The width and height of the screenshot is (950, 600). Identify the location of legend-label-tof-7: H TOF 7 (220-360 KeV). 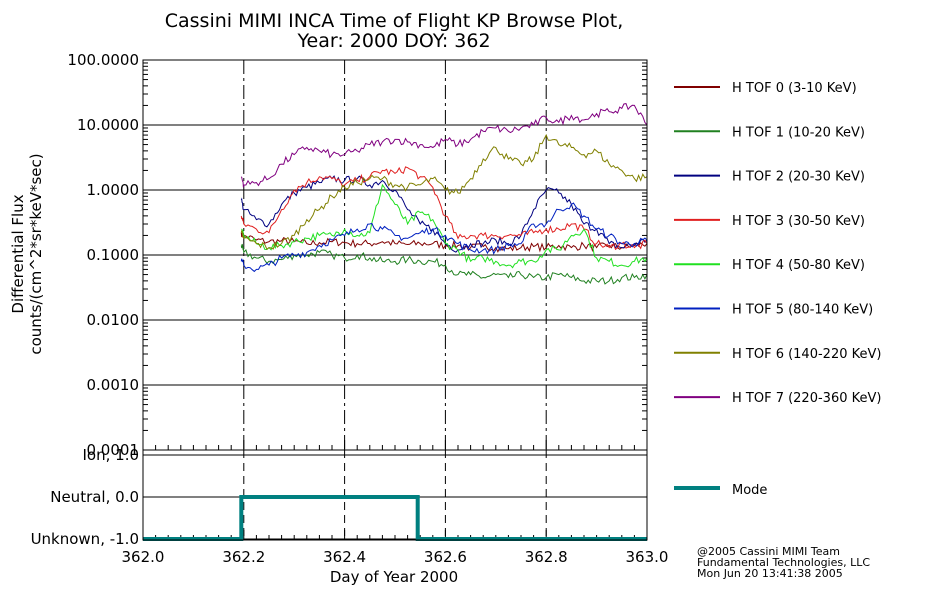
(806, 398).